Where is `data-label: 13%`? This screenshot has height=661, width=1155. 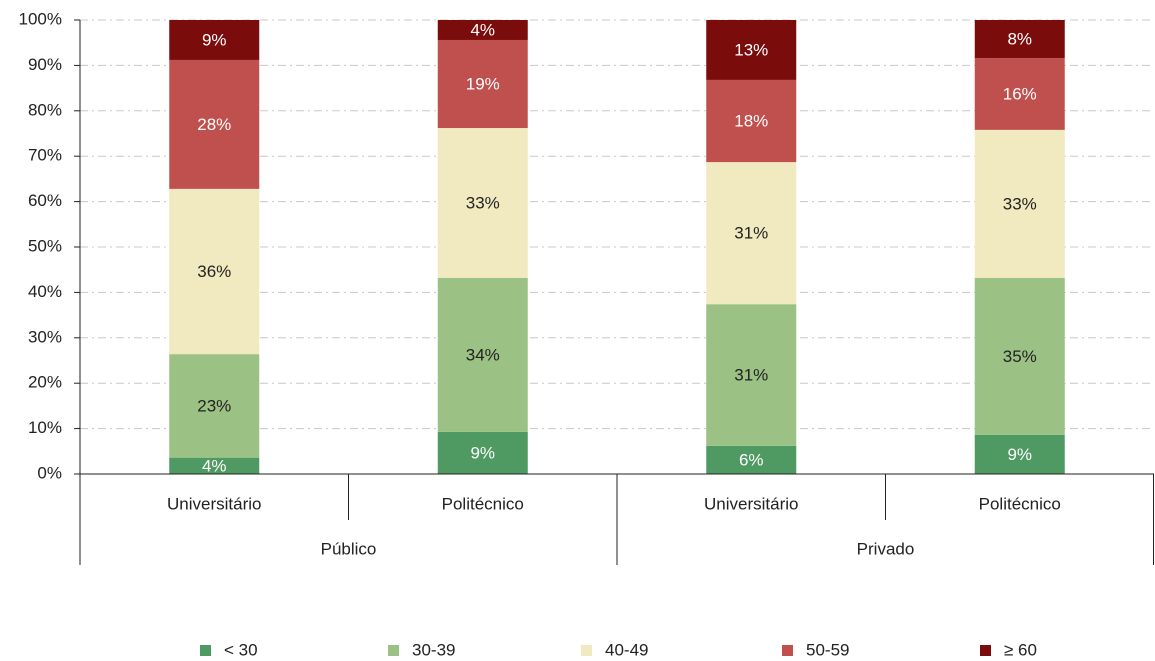 data-label: 13% is located at coordinates (751, 49).